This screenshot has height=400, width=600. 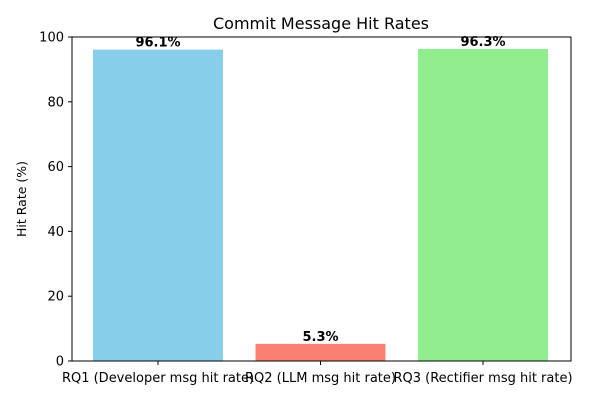 What do you see at coordinates (482, 378) in the screenshot?
I see `x-tick-label: RQ3 (Rectifier msg hit rate)` at bounding box center [482, 378].